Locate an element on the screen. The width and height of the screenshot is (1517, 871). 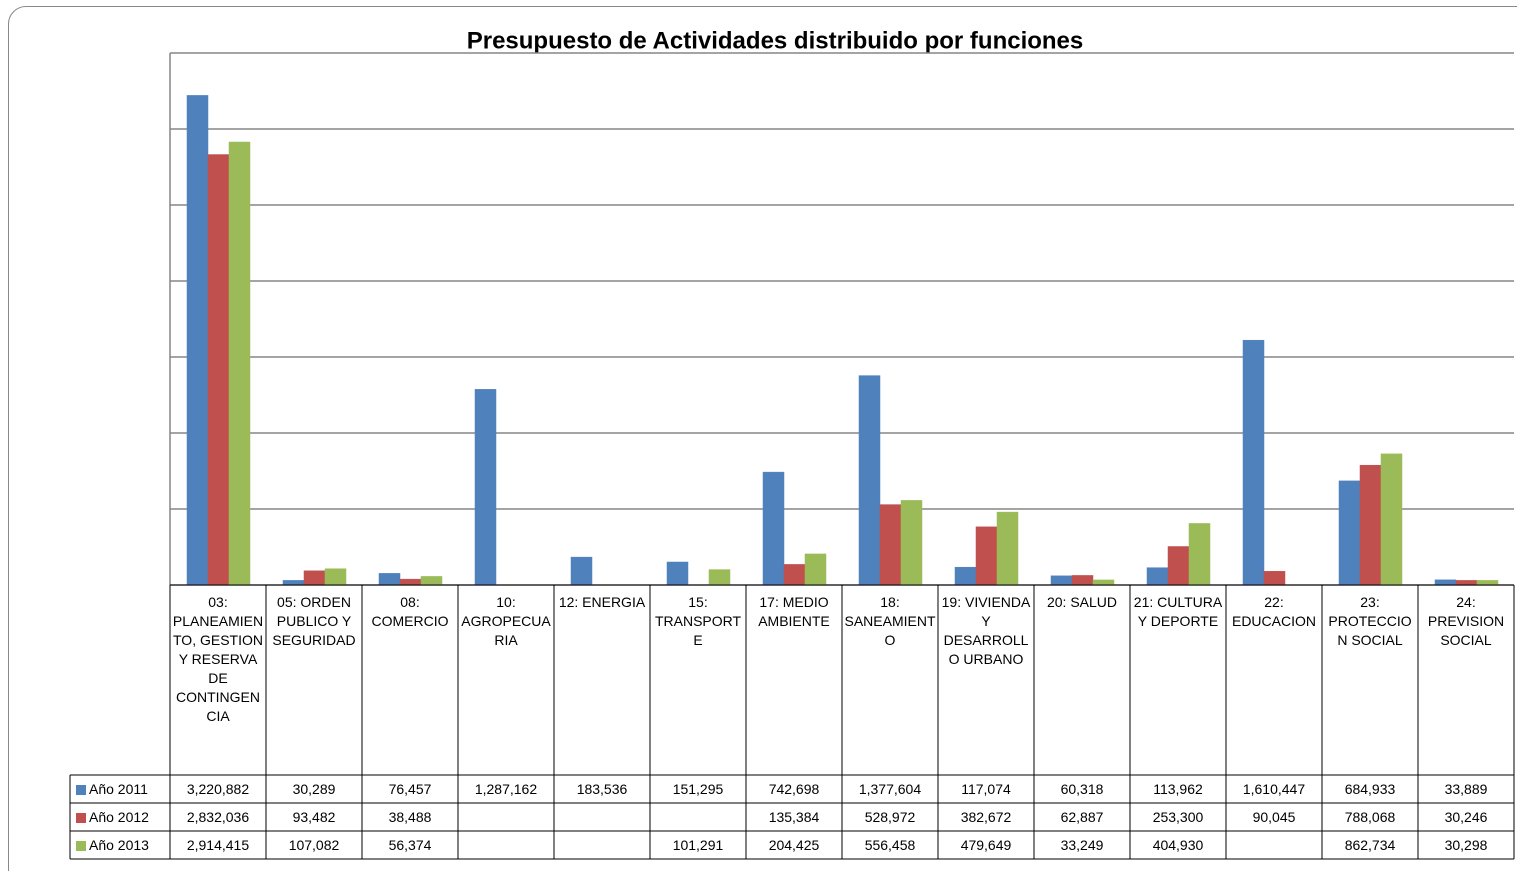
category-label: 08: COMERCIO is located at coordinates (410, 611).